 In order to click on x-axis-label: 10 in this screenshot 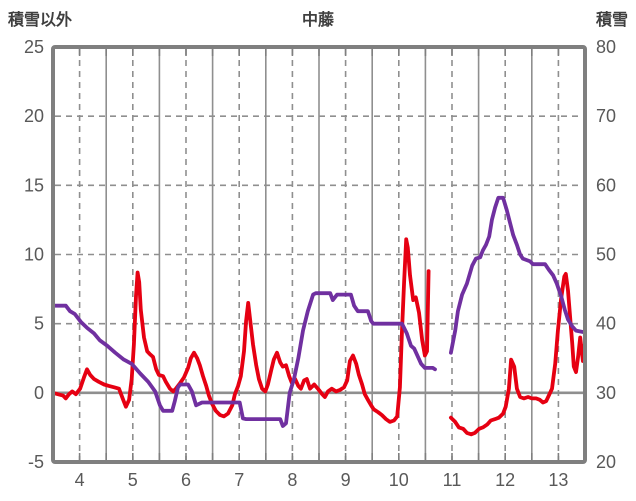, I will do `click(399, 480)`.